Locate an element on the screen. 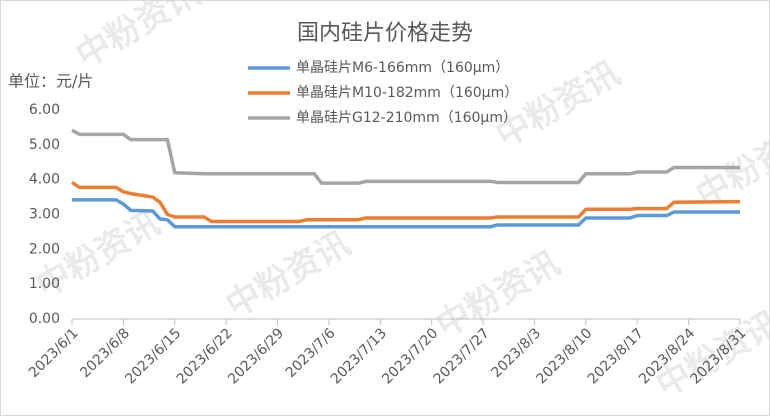 The image size is (770, 420). y-unit-label: 单位：元/片 is located at coordinates (50, 81).